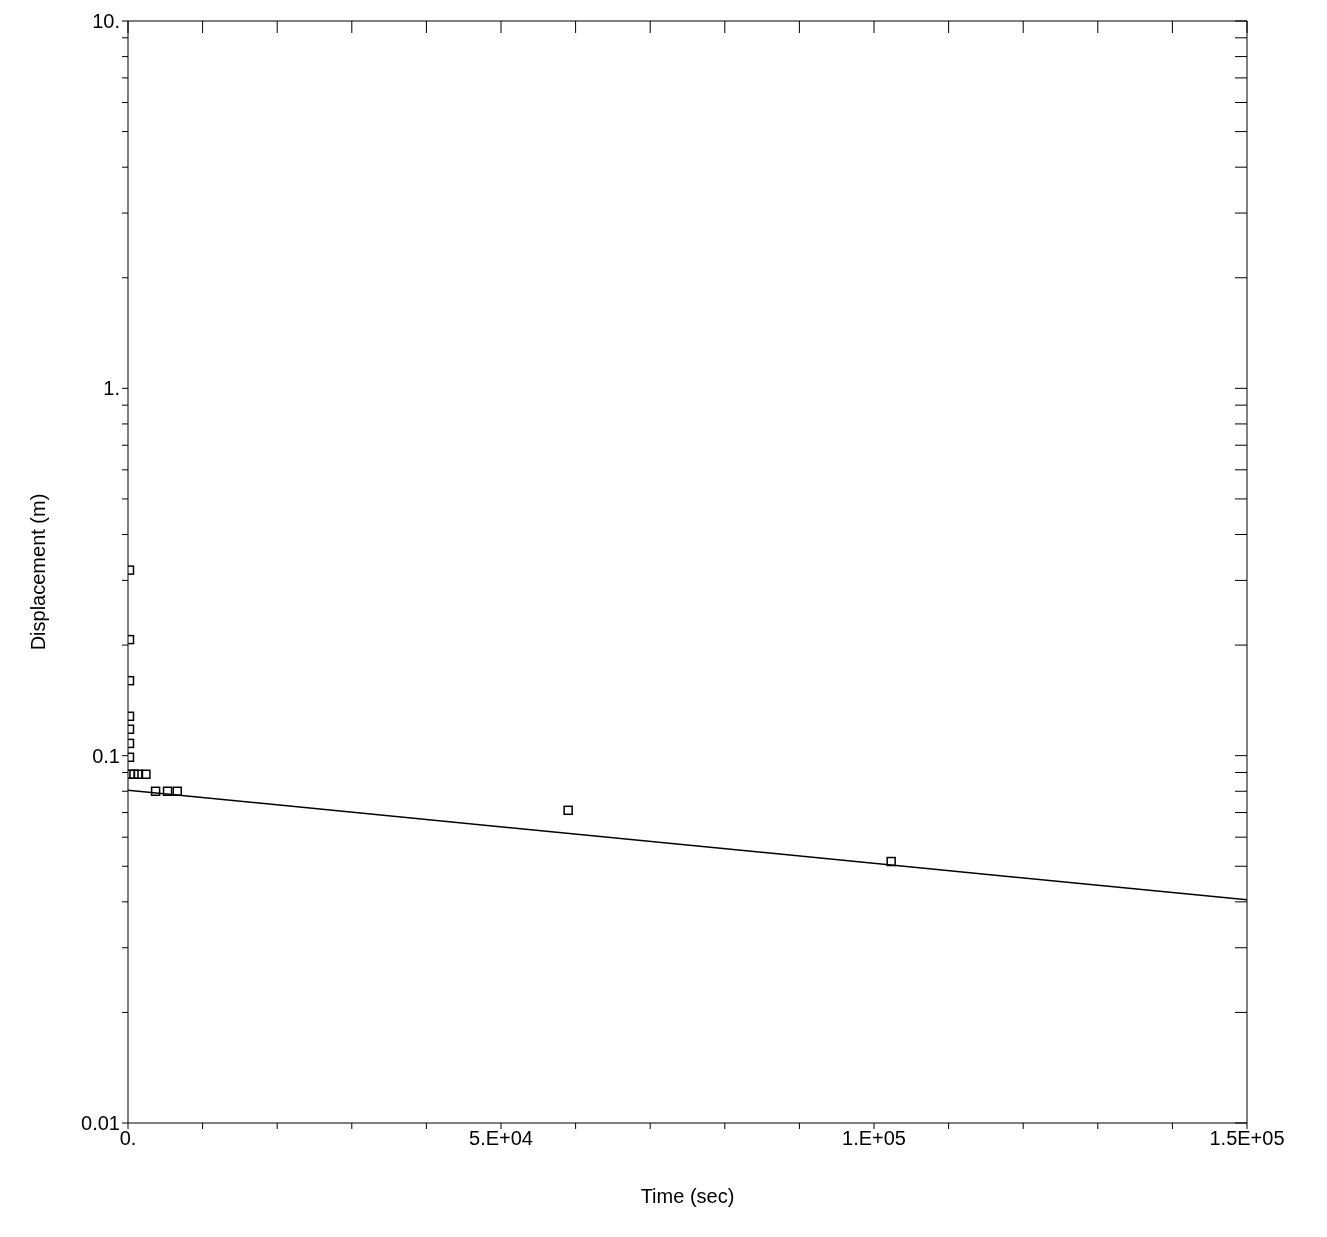  What do you see at coordinates (100, 1123) in the screenshot?
I see `y-tick-label: 0.01` at bounding box center [100, 1123].